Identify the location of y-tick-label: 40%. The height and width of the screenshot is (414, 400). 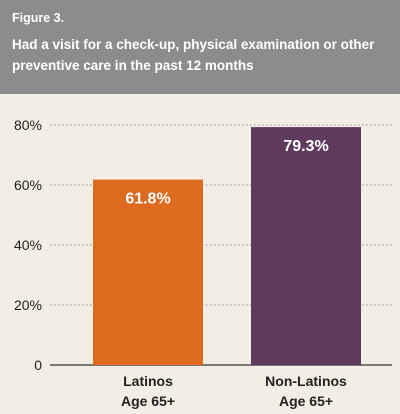
(28, 245).